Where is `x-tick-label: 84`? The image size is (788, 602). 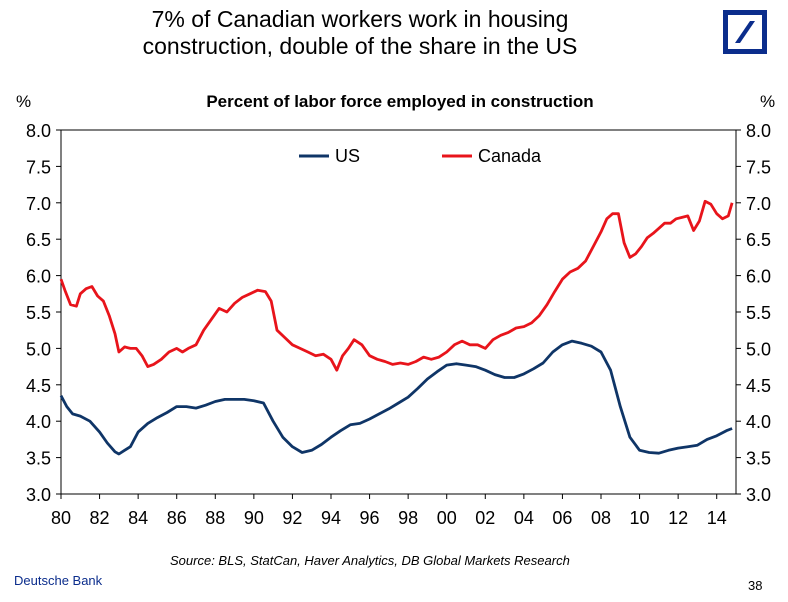
x-tick-label: 84 is located at coordinates (138, 518).